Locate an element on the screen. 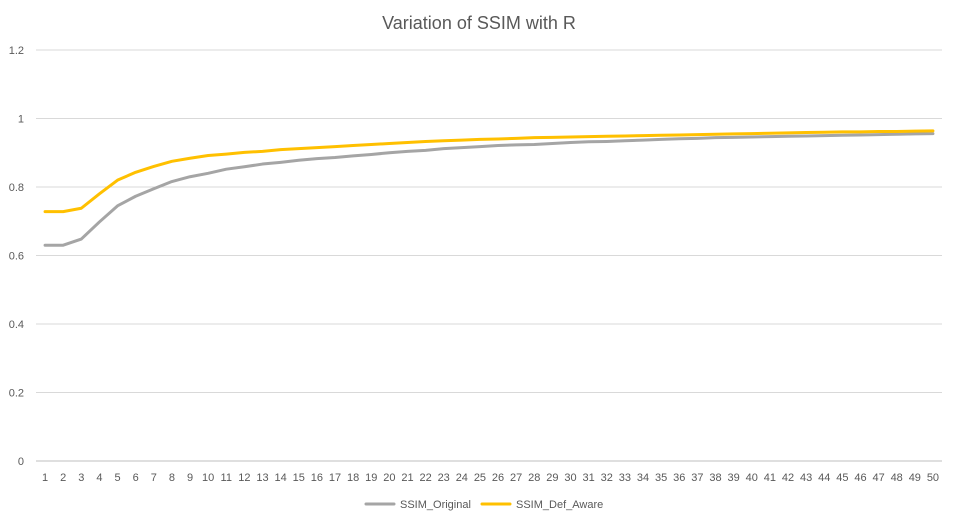 The image size is (958, 524). x-tick-label: 41 is located at coordinates (770, 478).